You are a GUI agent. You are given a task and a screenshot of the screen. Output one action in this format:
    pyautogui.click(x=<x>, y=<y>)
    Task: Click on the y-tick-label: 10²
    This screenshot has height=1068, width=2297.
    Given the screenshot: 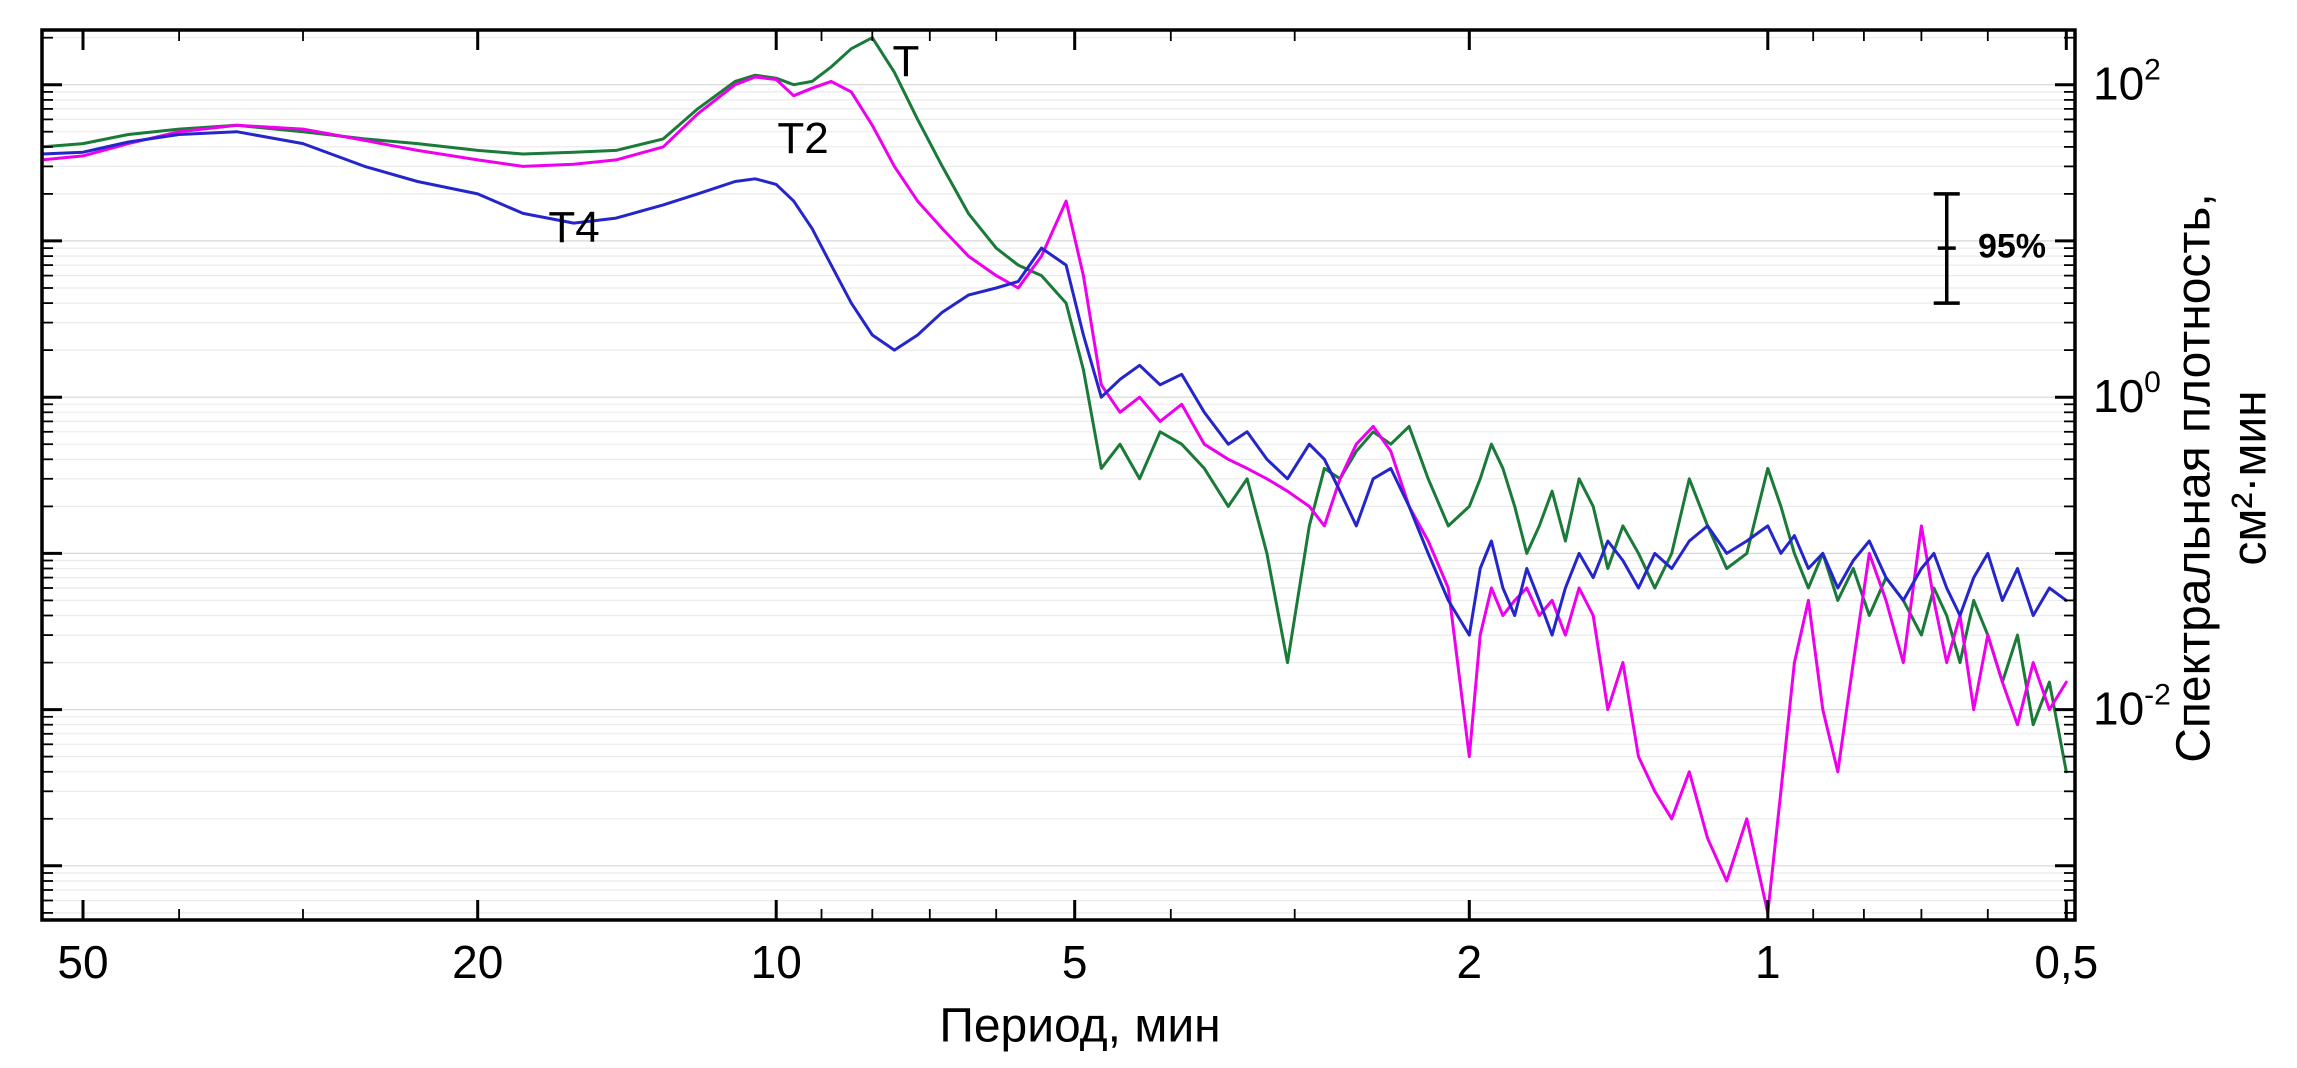 What is the action you would take?
    pyautogui.click(x=2127, y=82)
    